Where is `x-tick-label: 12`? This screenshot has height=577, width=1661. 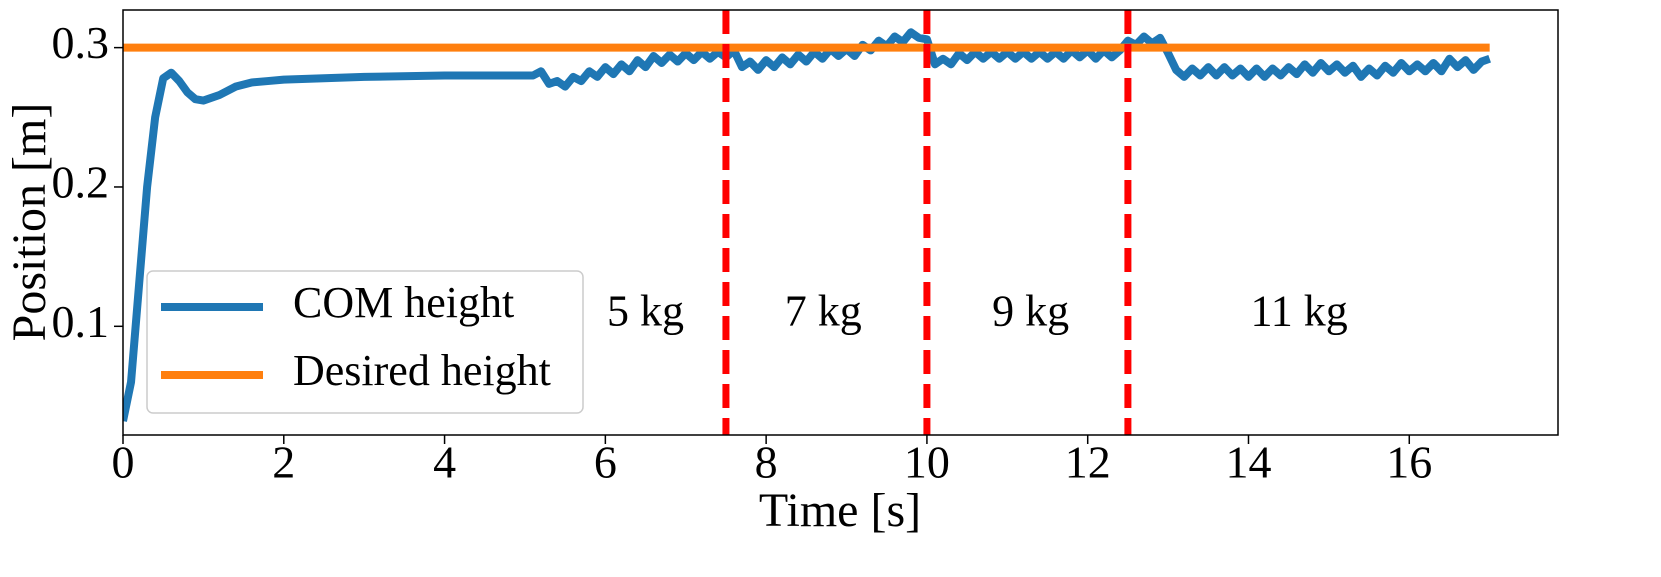 x-tick-label: 12 is located at coordinates (1088, 462).